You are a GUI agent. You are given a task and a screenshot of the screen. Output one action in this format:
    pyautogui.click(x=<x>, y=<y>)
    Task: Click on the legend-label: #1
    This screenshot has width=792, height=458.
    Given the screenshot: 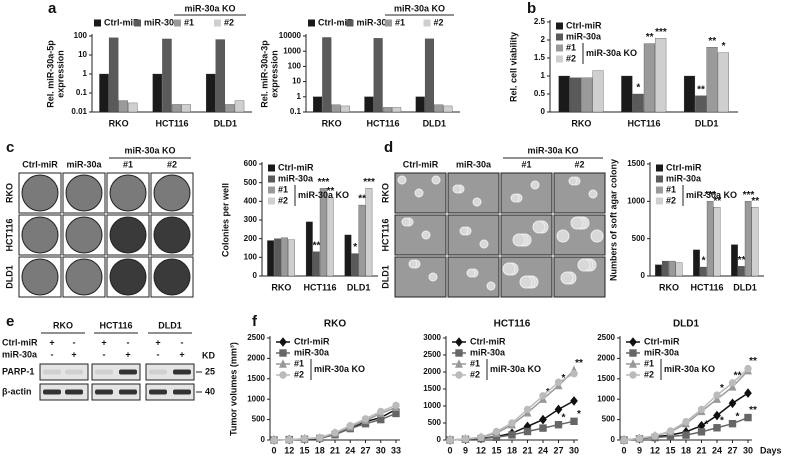 What is the action you would take?
    pyautogui.click(x=189, y=22)
    